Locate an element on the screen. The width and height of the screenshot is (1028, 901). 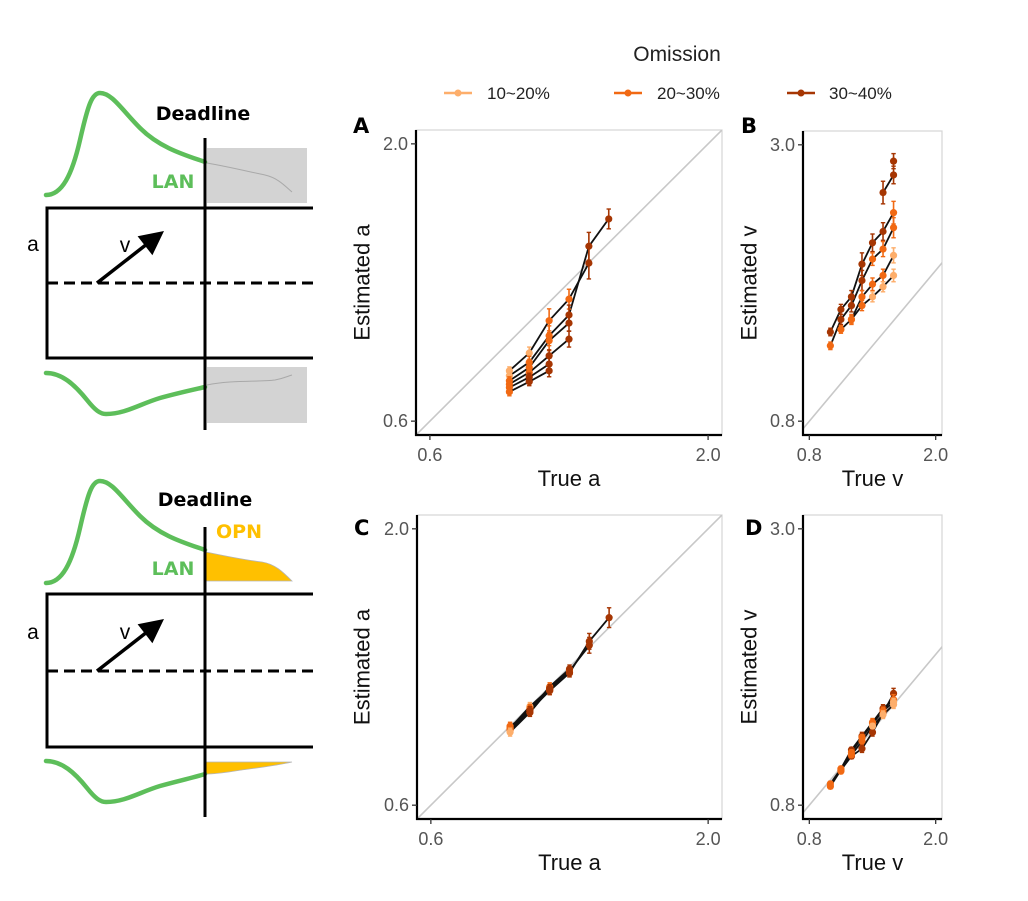
legend-item-20-30: 20~30% is located at coordinates (667, 93).